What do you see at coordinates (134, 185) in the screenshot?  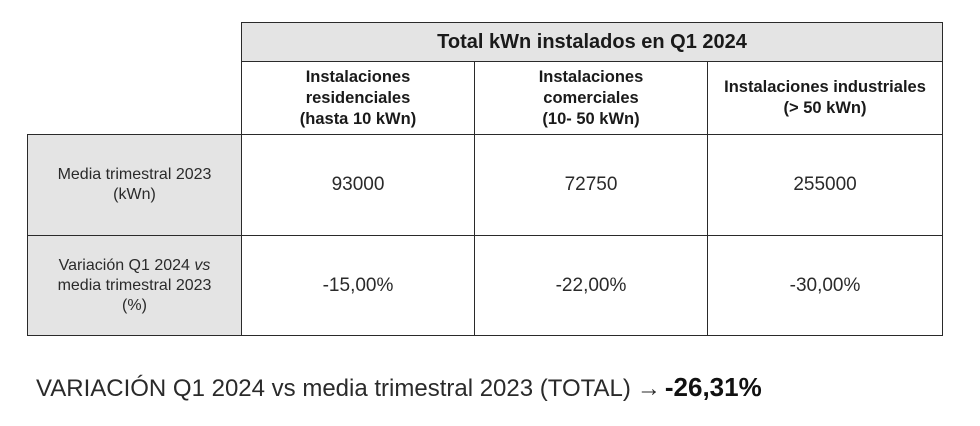 I see `row-header-media-trimestral: Media trimestral 2023 (kWn)` at bounding box center [134, 185].